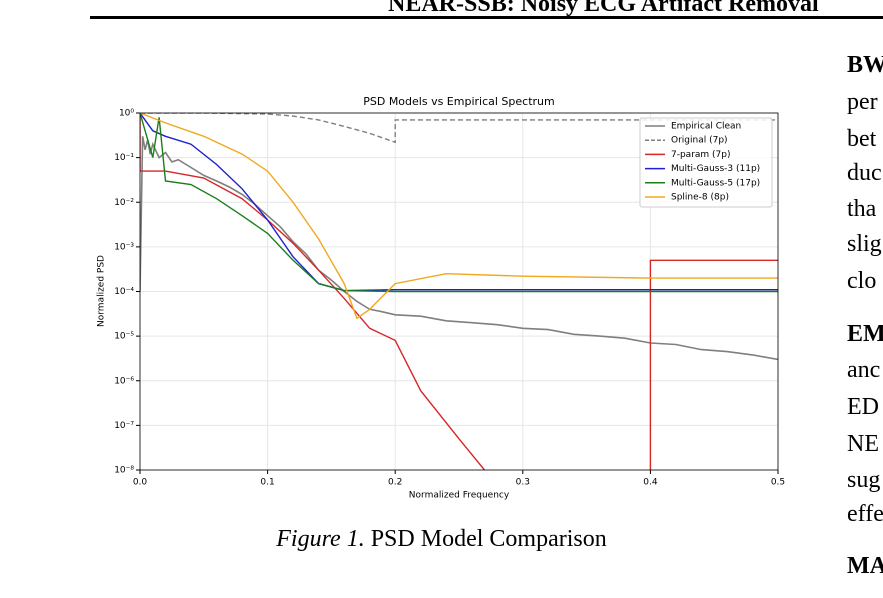 This screenshot has height=598, width=883. I want to click on text-line: BW, so click(865, 65).